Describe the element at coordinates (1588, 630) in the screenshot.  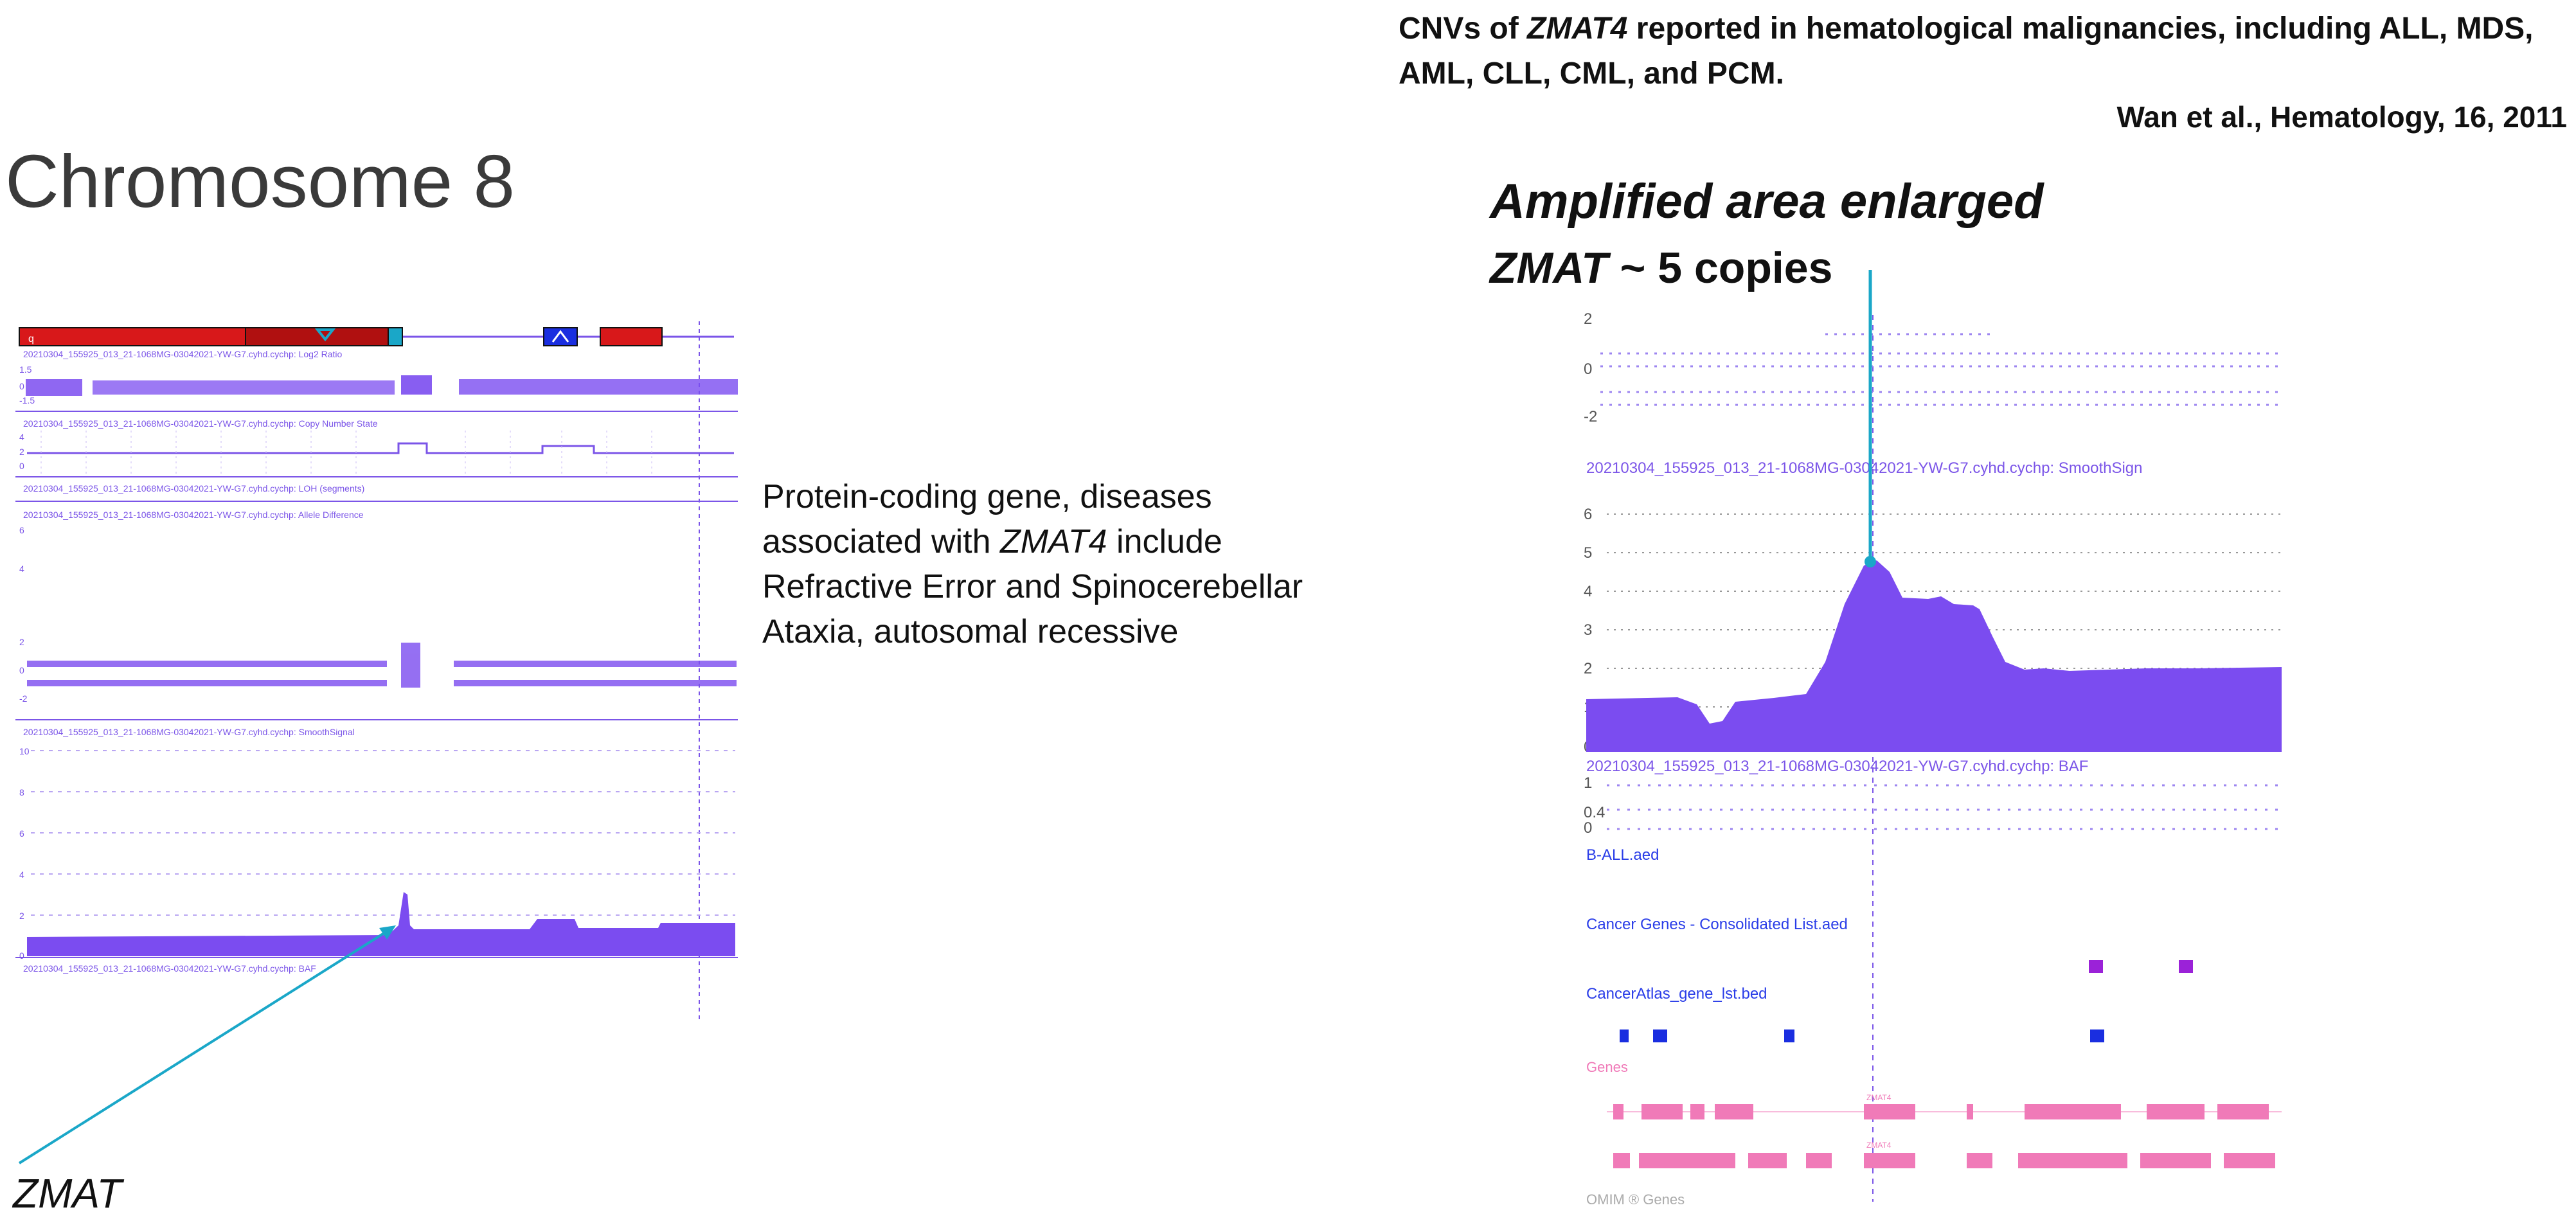
I see `right-smooth-tick-3: 3` at that location.